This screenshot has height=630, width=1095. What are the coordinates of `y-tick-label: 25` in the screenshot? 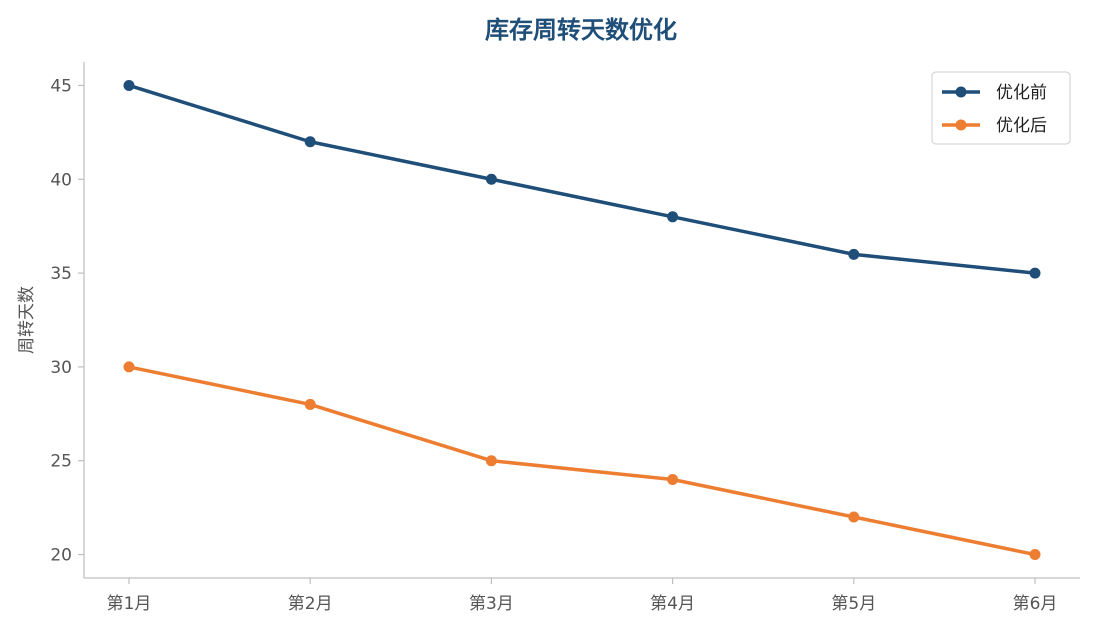 It's located at (61, 462).